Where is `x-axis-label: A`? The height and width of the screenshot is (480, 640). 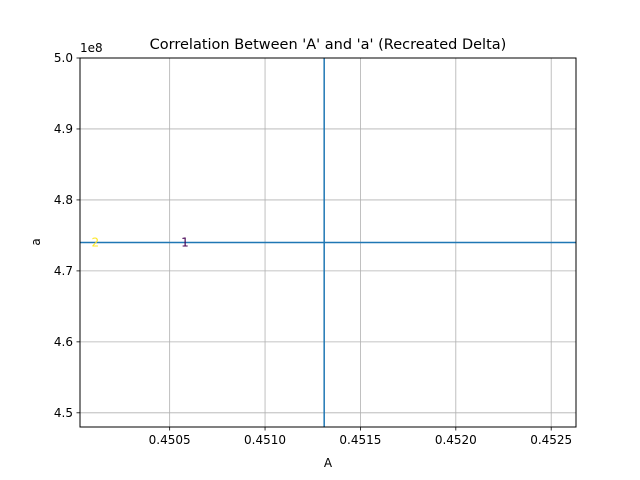
x-axis-label: A is located at coordinates (328, 463).